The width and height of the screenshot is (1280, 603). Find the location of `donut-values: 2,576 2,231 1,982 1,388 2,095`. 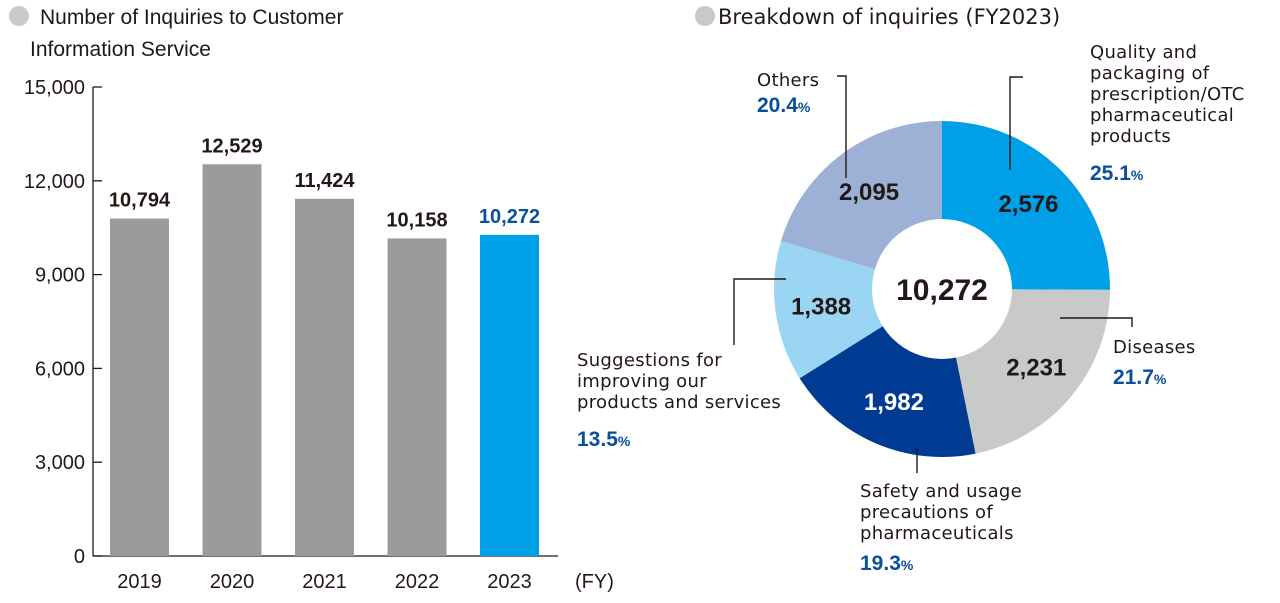

donut-values: 2,576 2,231 1,982 1,388 2,095 is located at coordinates (928, 297).